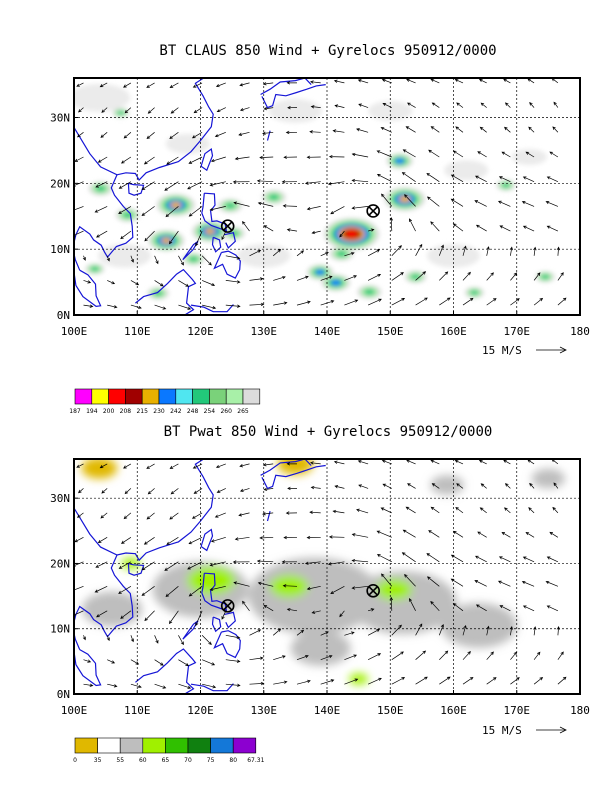 The width and height of the screenshot is (612, 792). I want to click on colorbar-label: 65, so click(166, 760).